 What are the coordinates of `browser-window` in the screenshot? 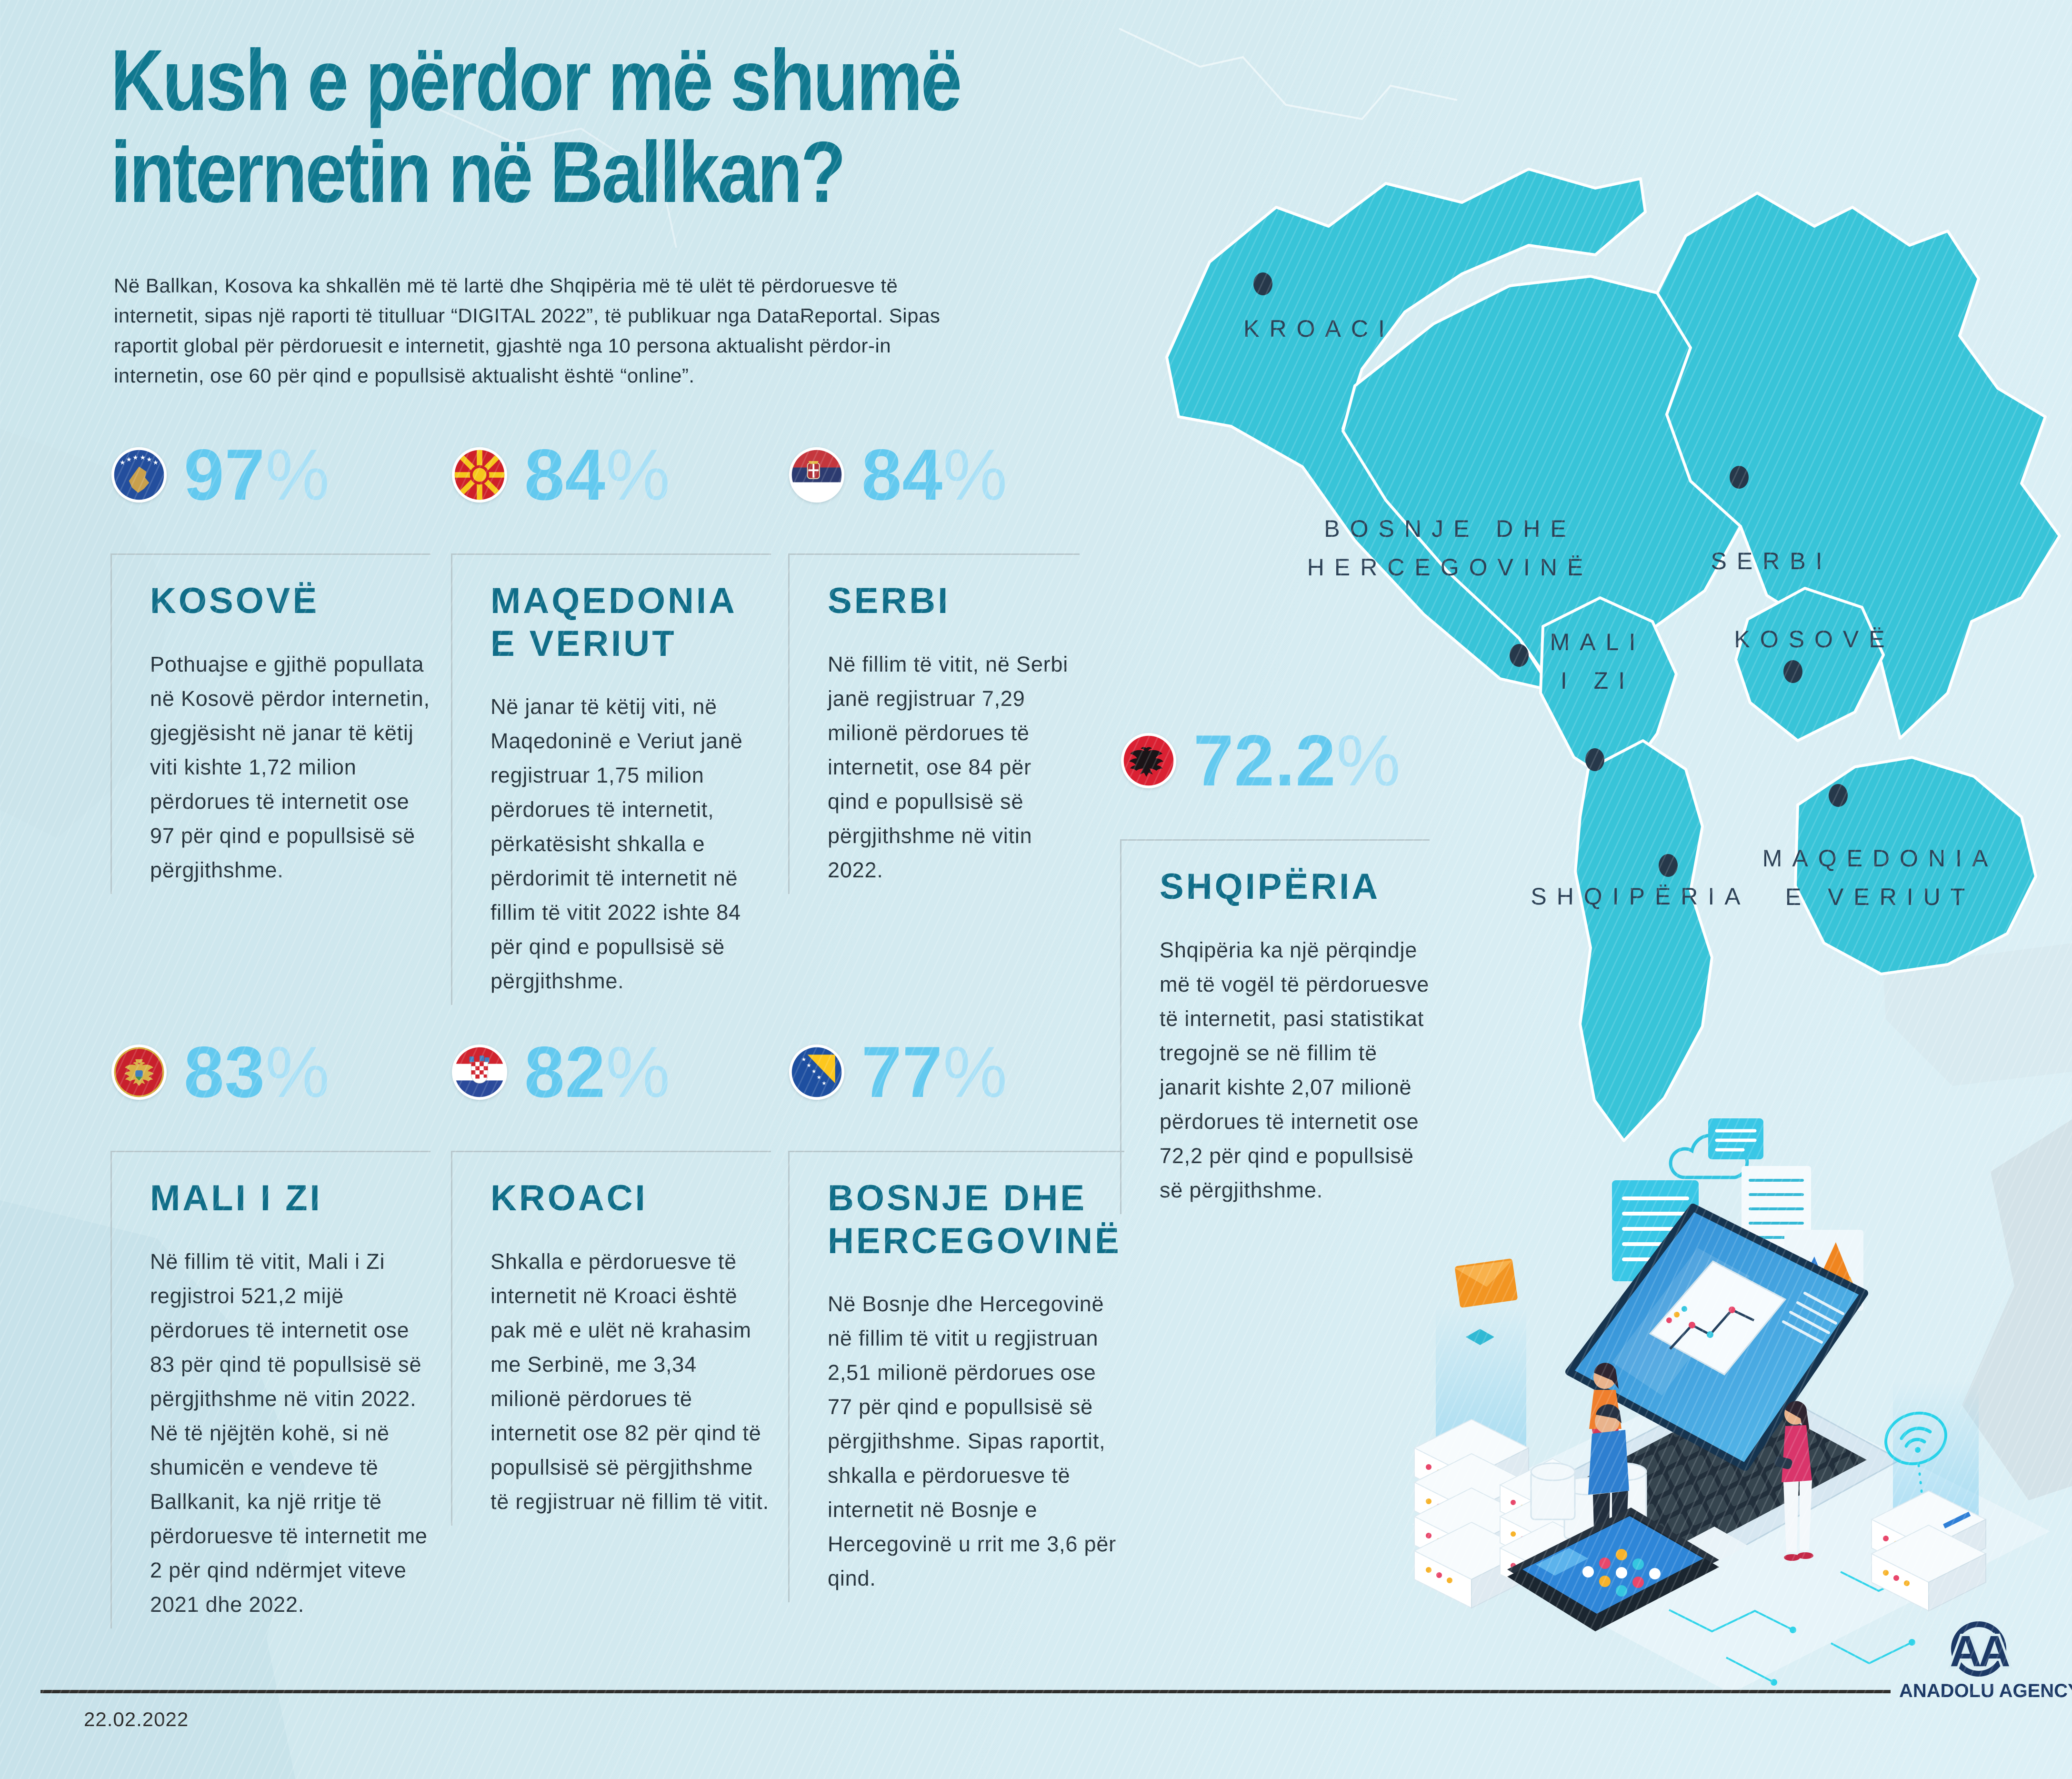 It's located at (1718, 1318).